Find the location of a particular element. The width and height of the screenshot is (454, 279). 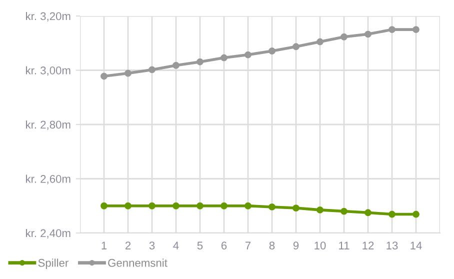

x-tick-label: 11 is located at coordinates (344, 246).